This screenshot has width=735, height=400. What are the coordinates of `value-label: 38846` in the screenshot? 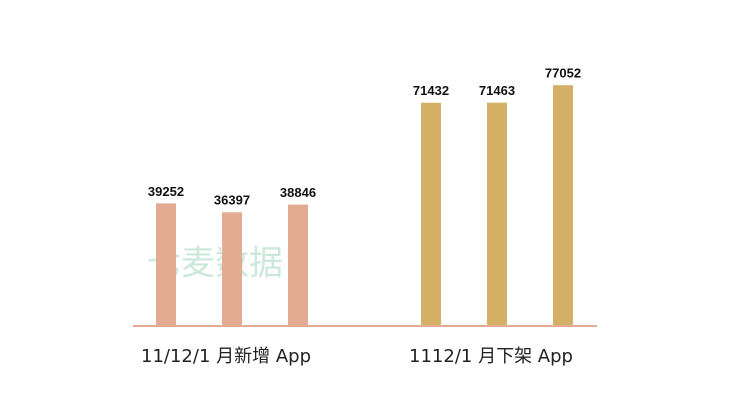 It's located at (298, 192).